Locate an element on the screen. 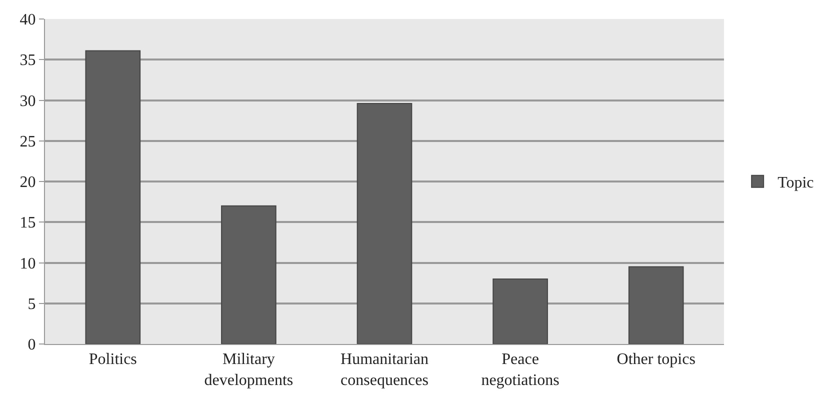 This screenshot has width=832, height=414. y-tick-label: 35 is located at coordinates (28, 61).